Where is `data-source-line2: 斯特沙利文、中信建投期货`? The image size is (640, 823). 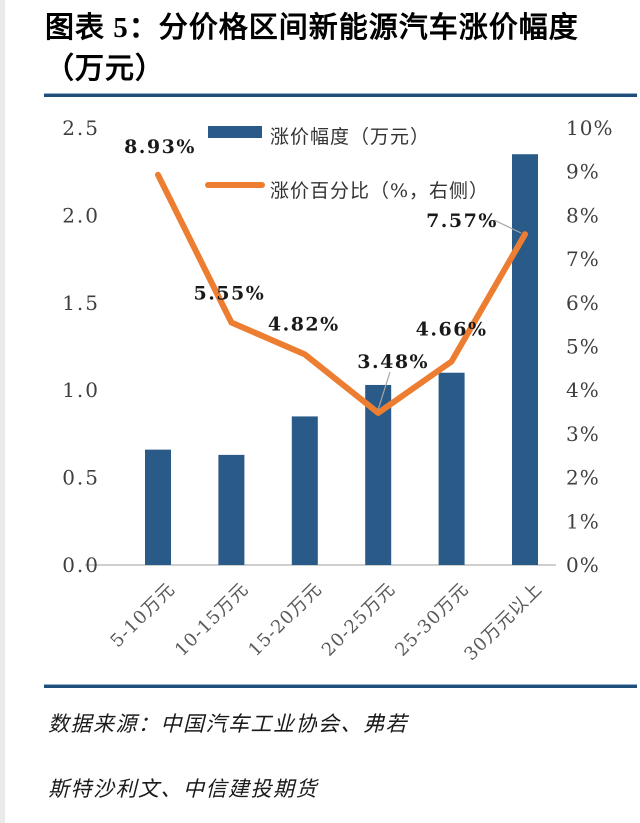 data-source-line2: 斯特沙利文、中信建投期货 is located at coordinates (183, 789).